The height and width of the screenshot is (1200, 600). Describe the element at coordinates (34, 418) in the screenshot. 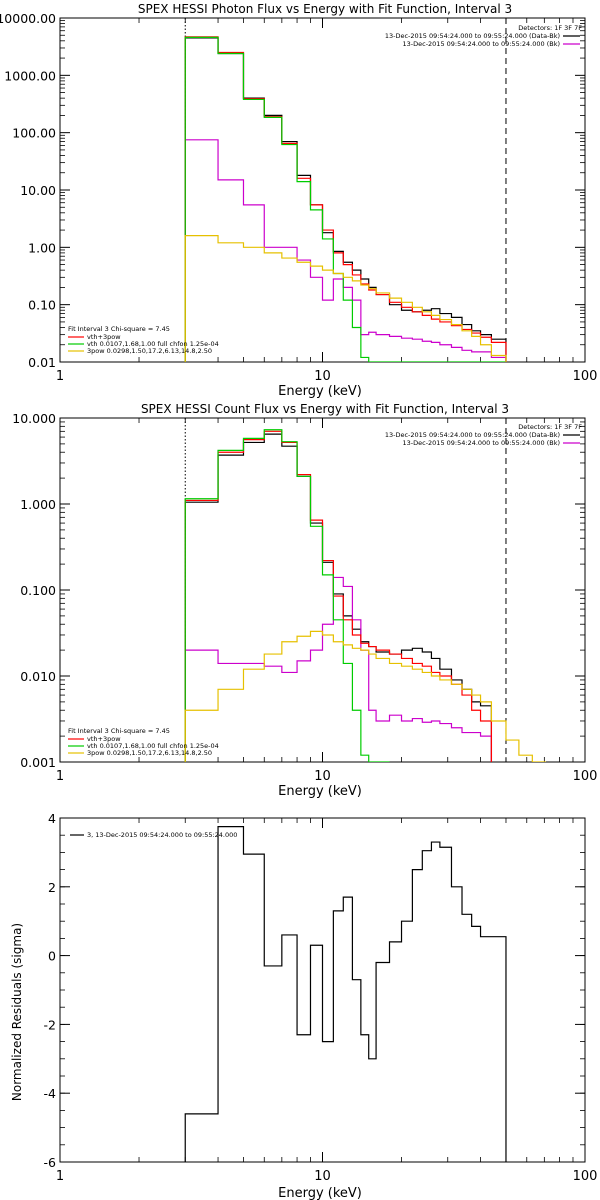

I see `y-tick-label: 10.000` at that location.